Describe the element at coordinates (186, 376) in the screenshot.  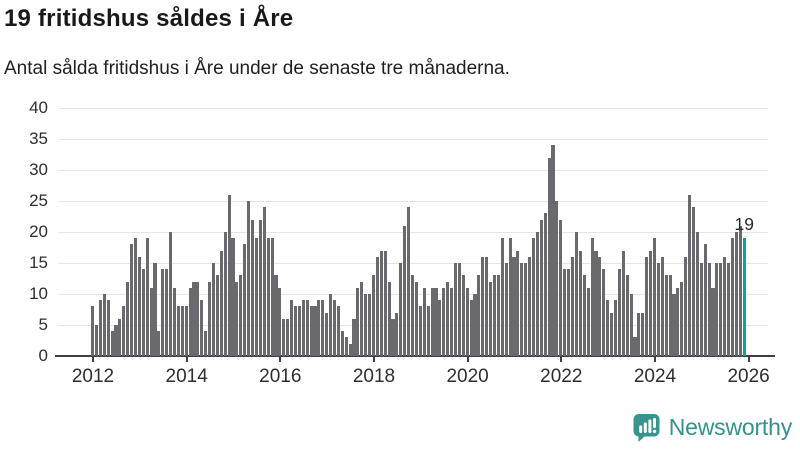
I see `x-axis-label: 2014` at that location.